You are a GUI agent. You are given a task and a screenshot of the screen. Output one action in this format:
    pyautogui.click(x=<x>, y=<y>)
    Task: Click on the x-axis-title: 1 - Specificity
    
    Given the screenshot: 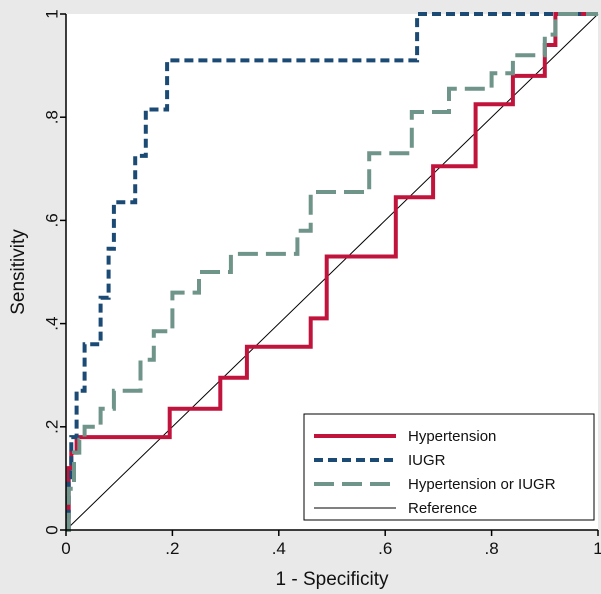 What is the action you would take?
    pyautogui.click(x=332, y=579)
    